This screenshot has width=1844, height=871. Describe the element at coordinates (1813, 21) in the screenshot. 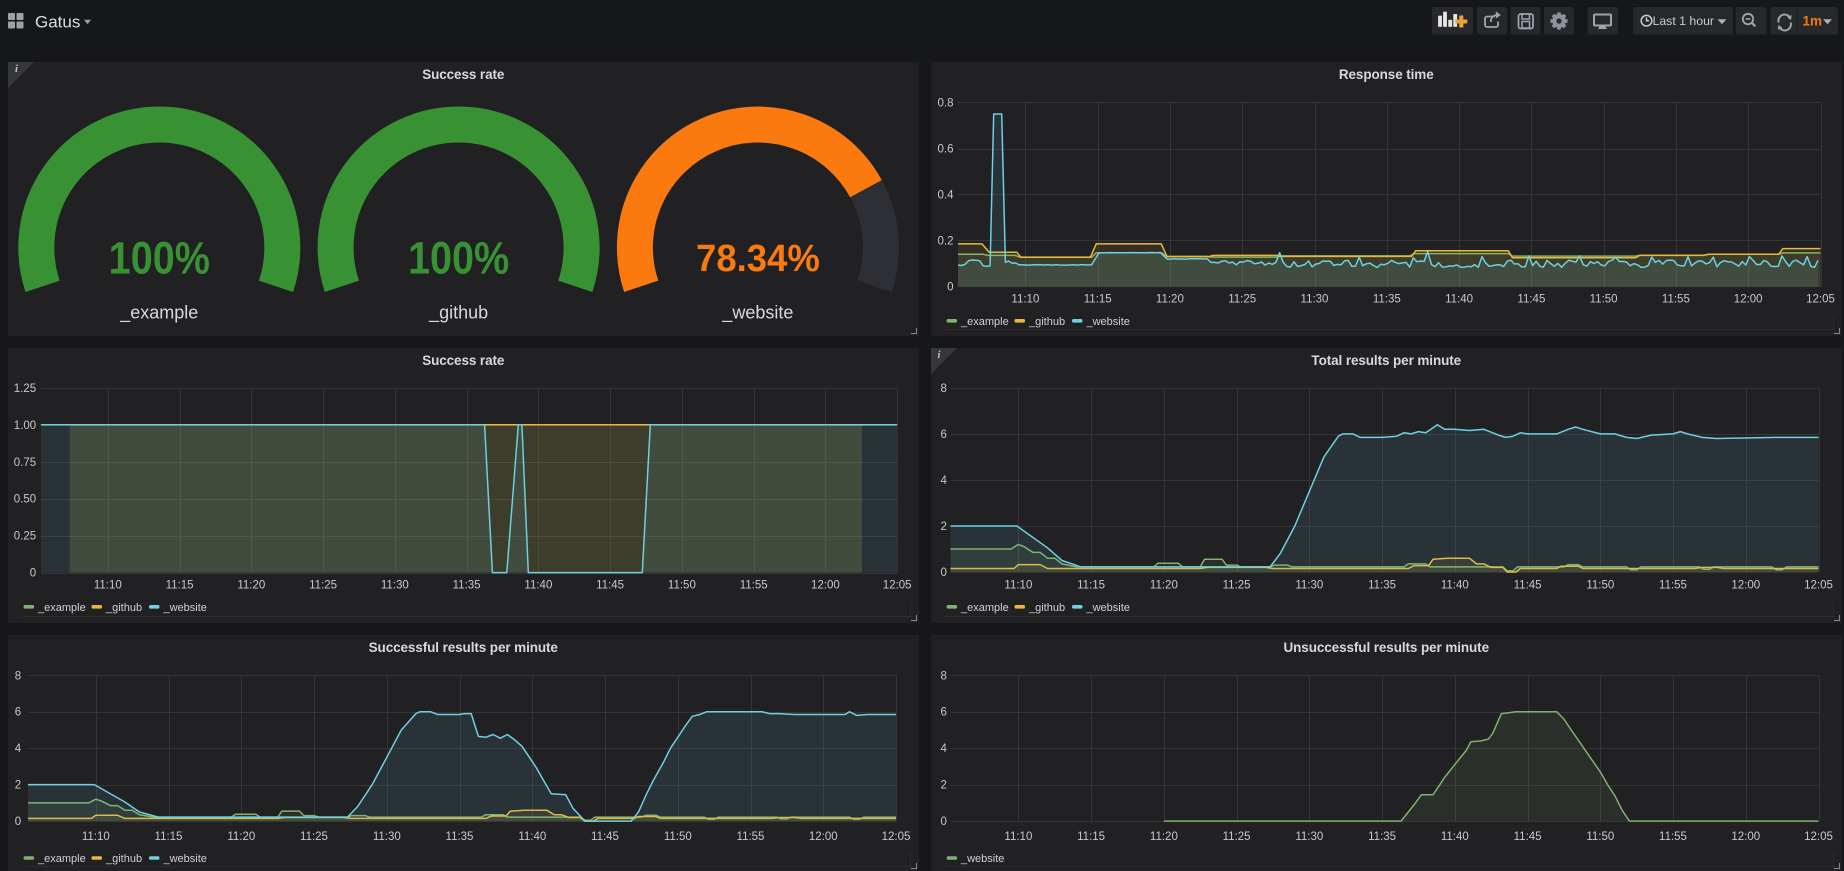

I see `svg-text: 1m` at that location.